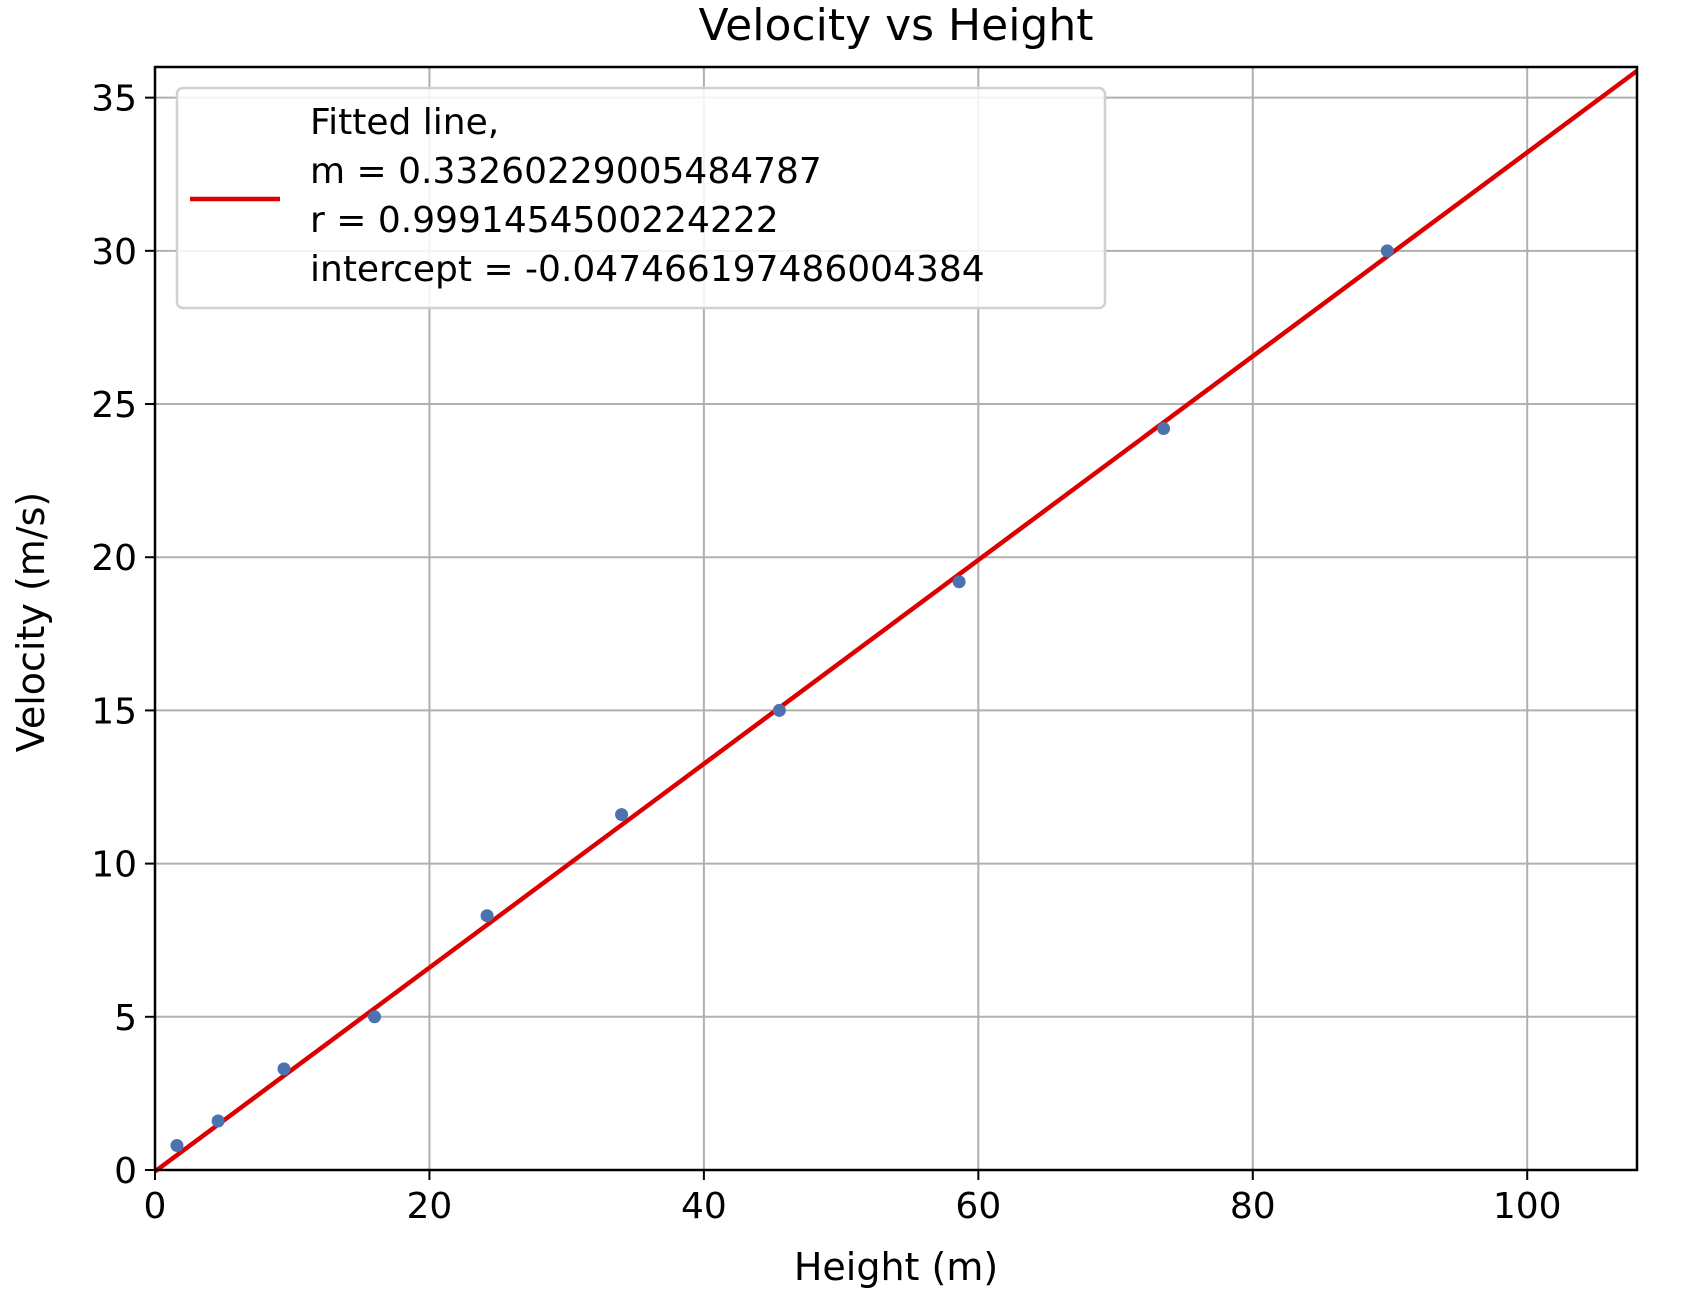  Describe the element at coordinates (566, 171) in the screenshot. I see `legend-label-line-2: m = 0.33260229005484787` at that location.